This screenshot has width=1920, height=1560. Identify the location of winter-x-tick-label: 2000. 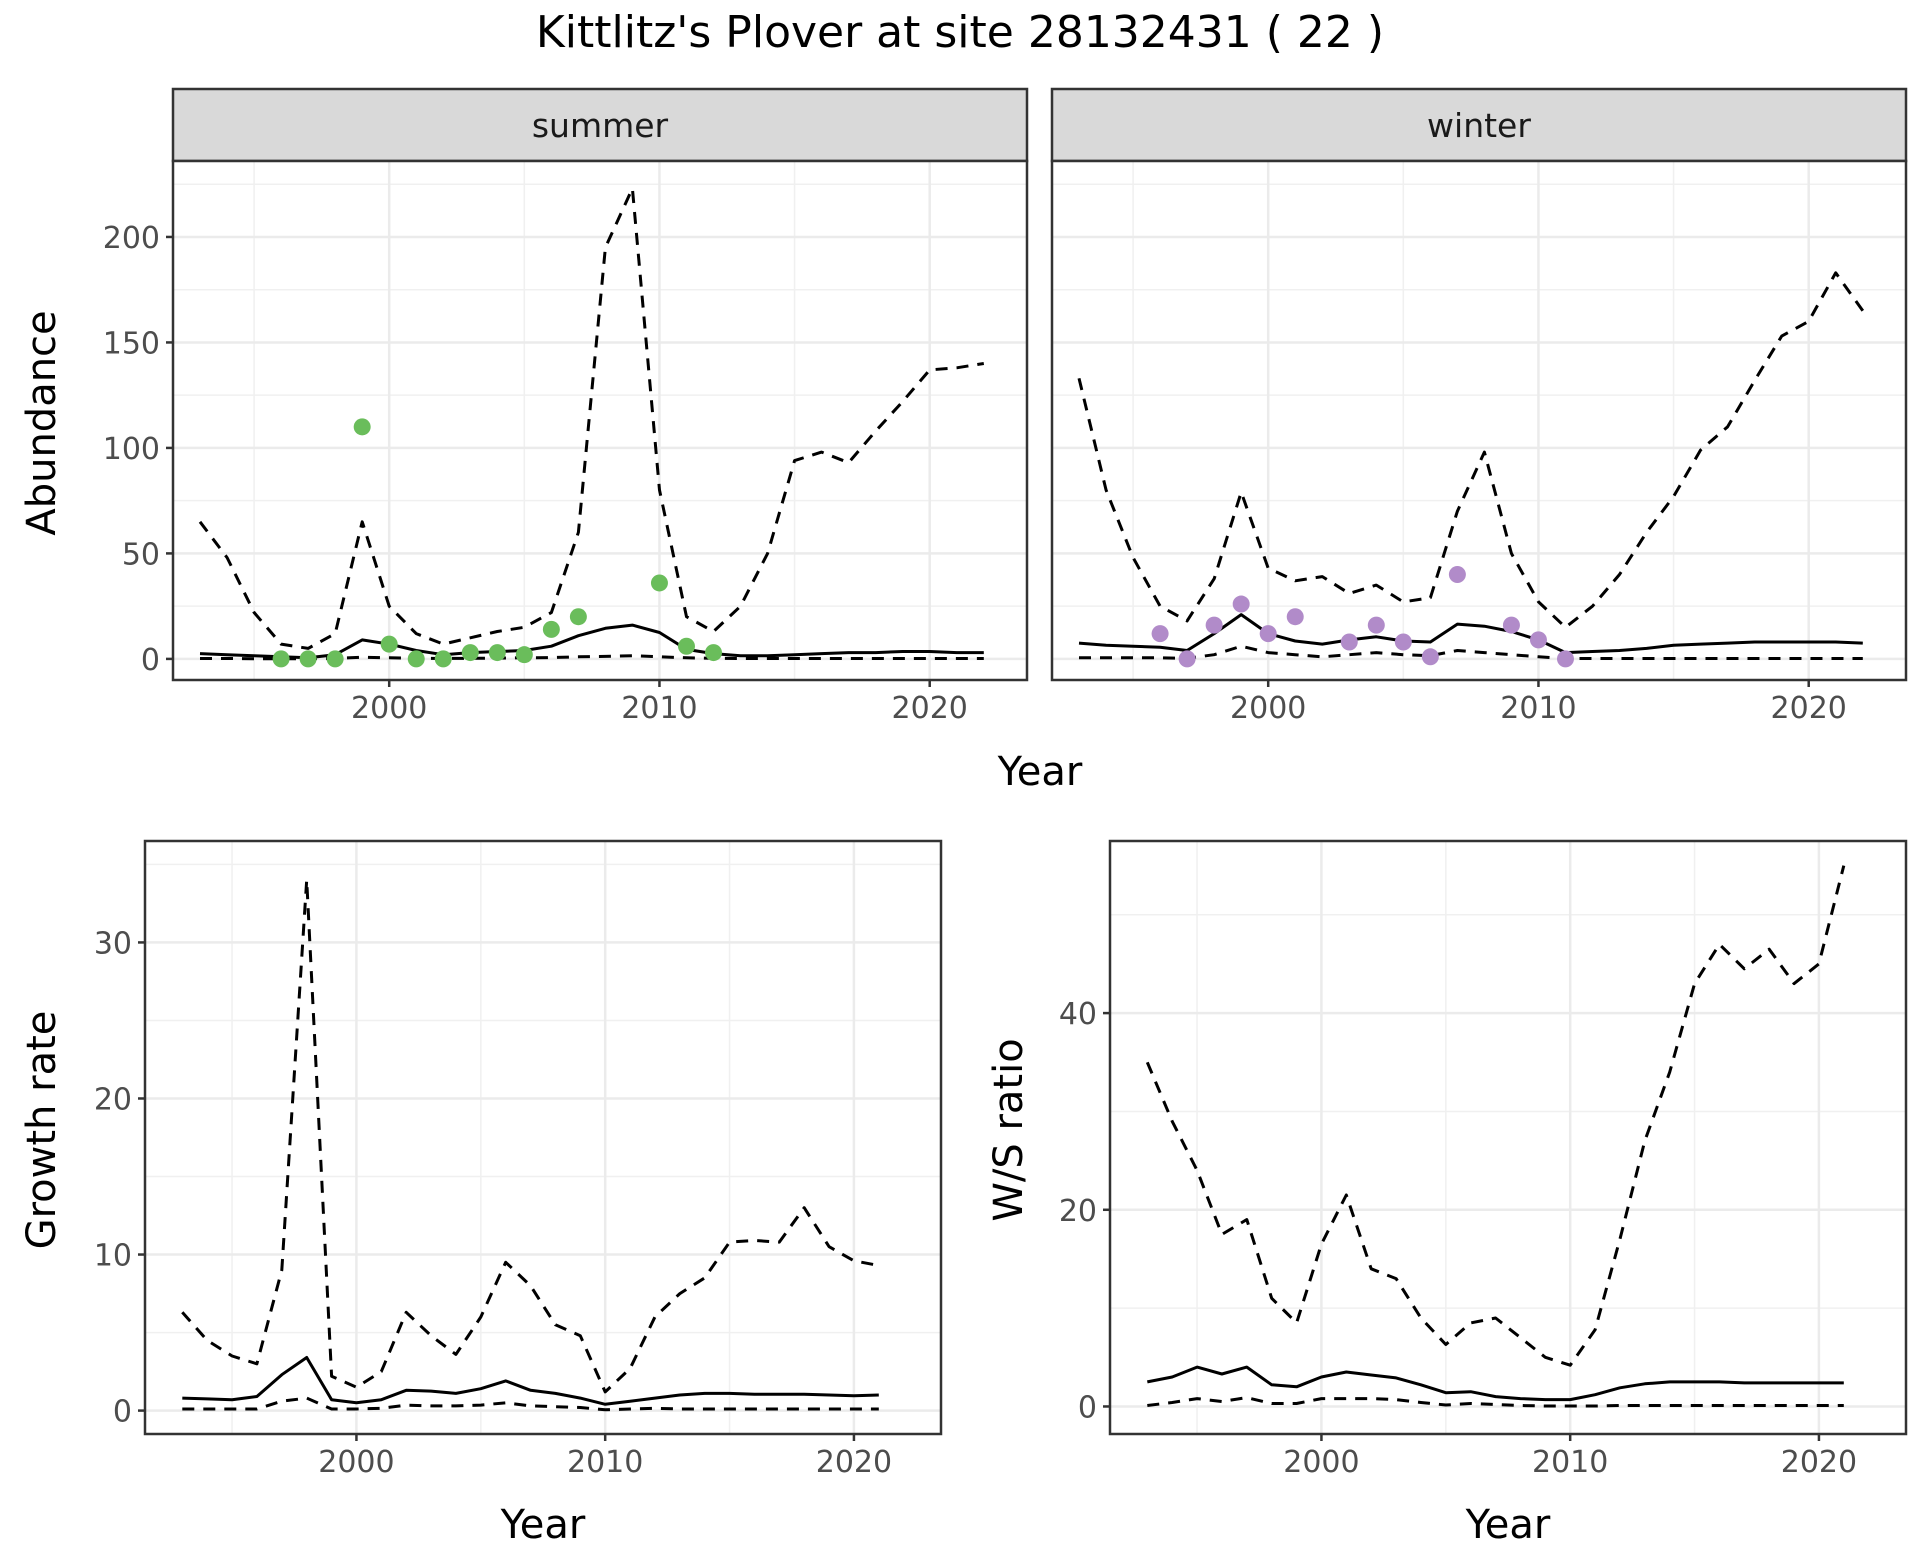
(1268, 708).